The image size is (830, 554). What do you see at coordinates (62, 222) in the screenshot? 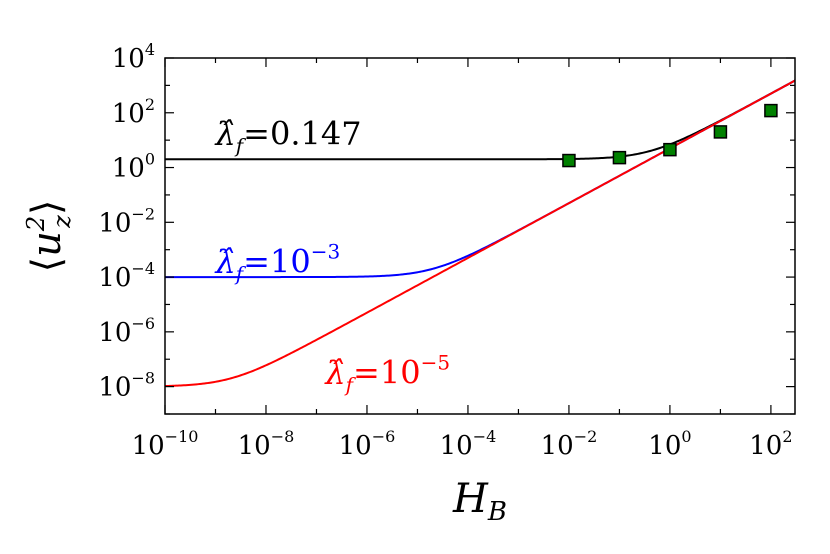
I see `y-axis-label-sub: z` at bounding box center [62, 222].